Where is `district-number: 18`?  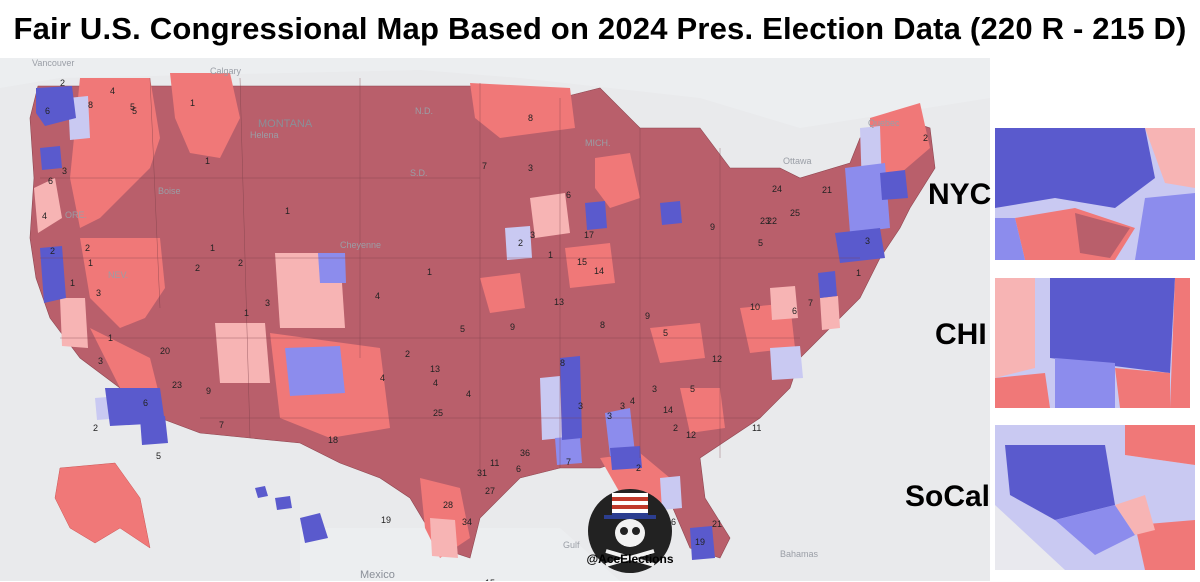
district-number: 18 is located at coordinates (333, 440).